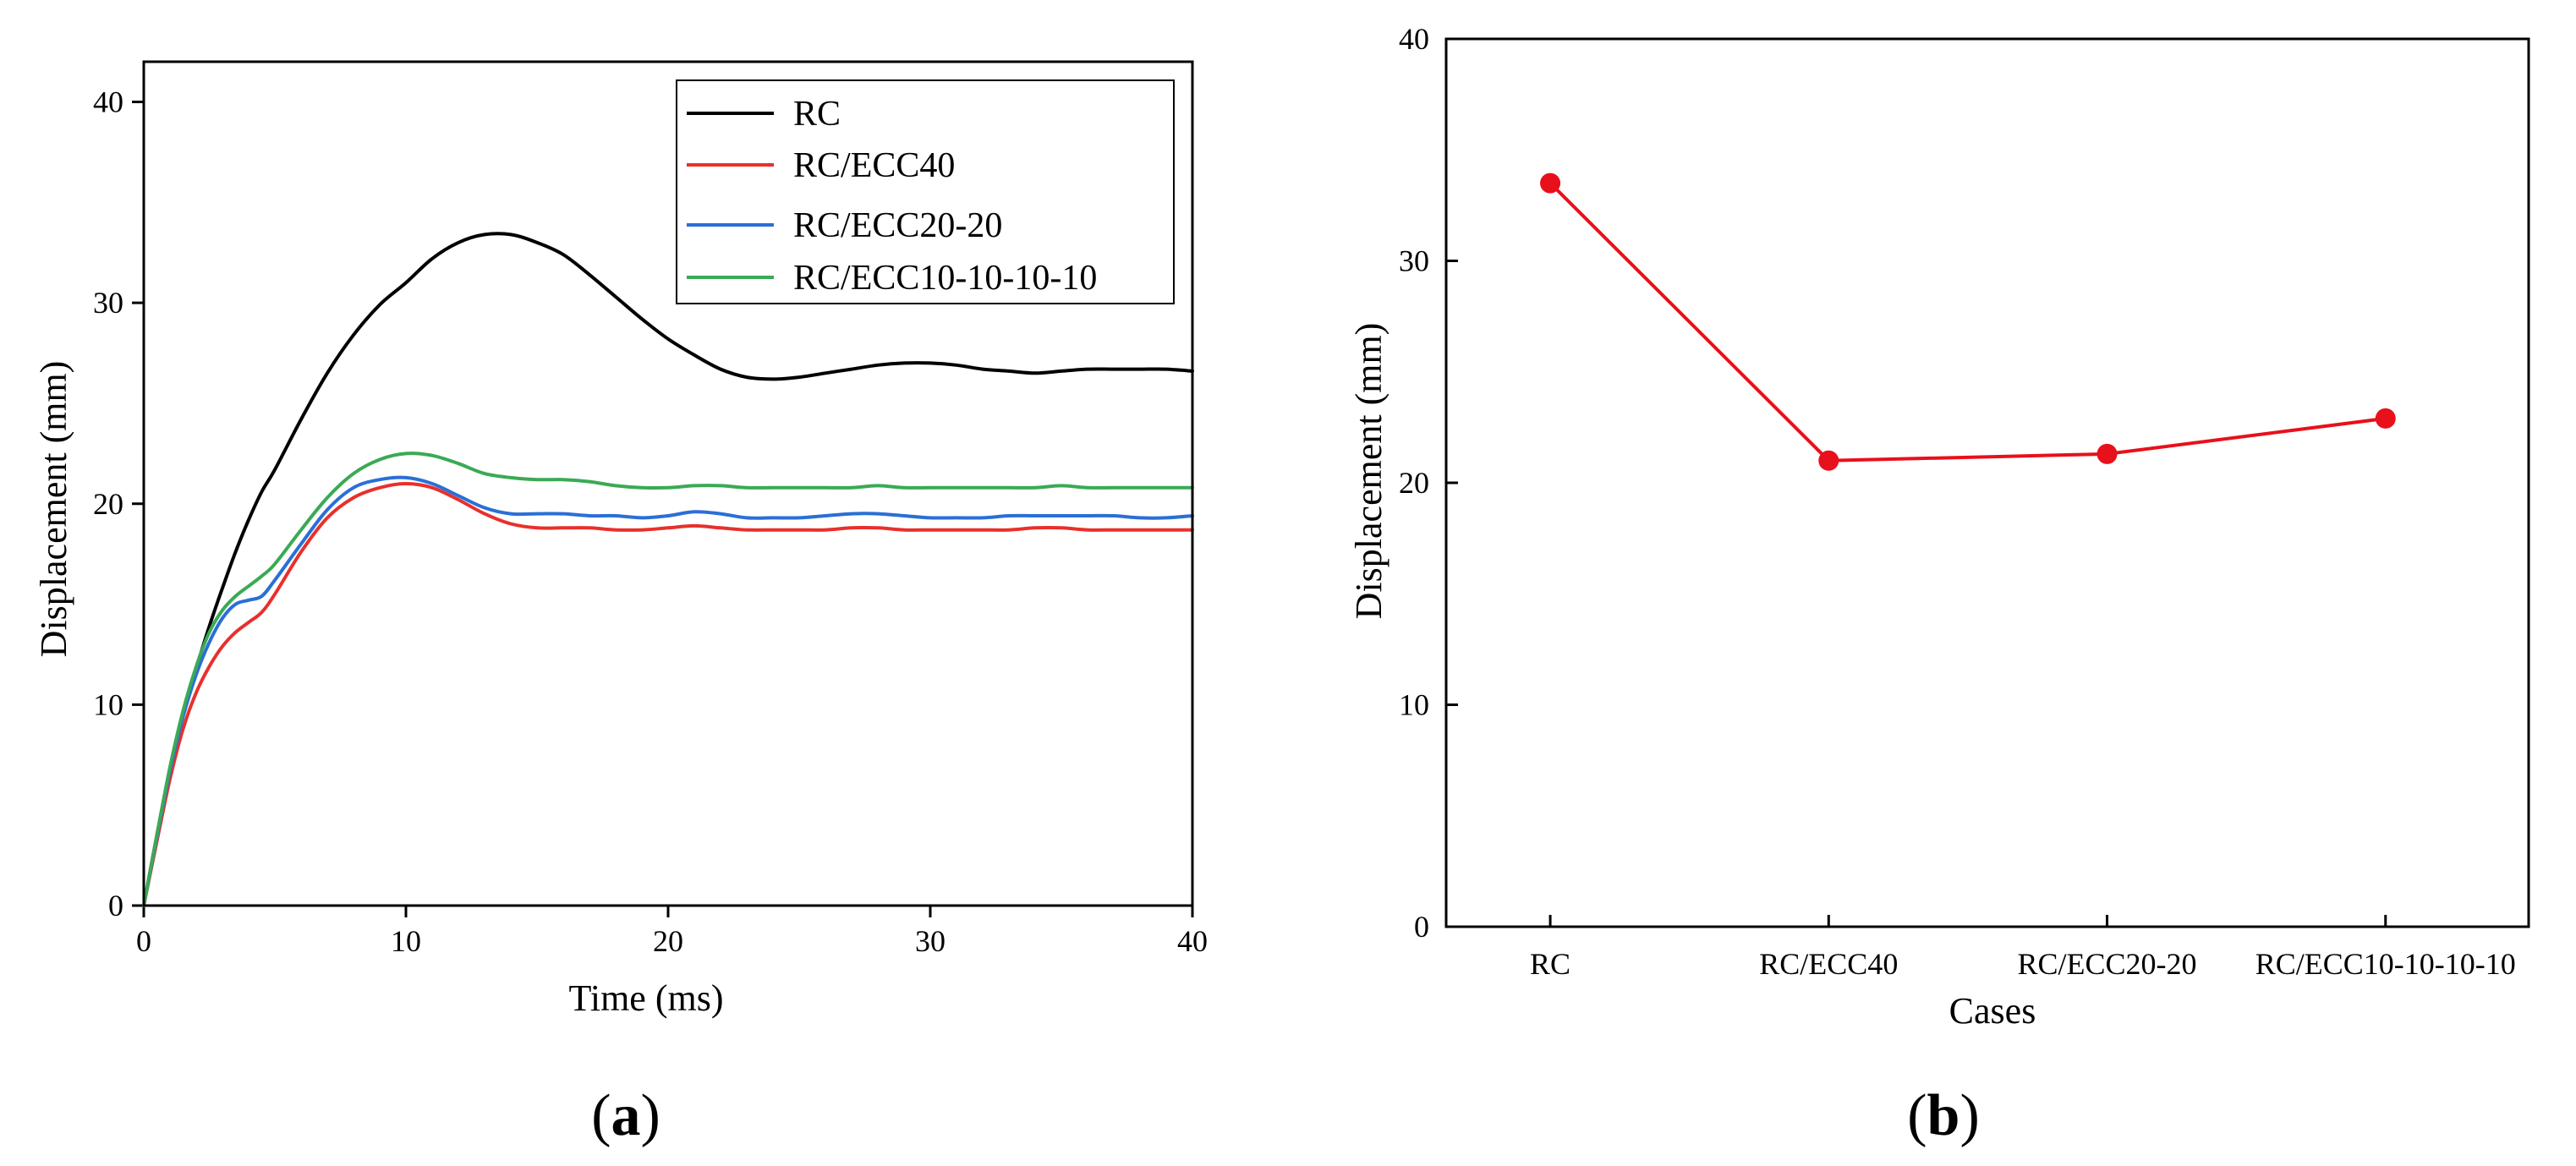  I want to click on chart-a-legend-box, so click(925, 191).